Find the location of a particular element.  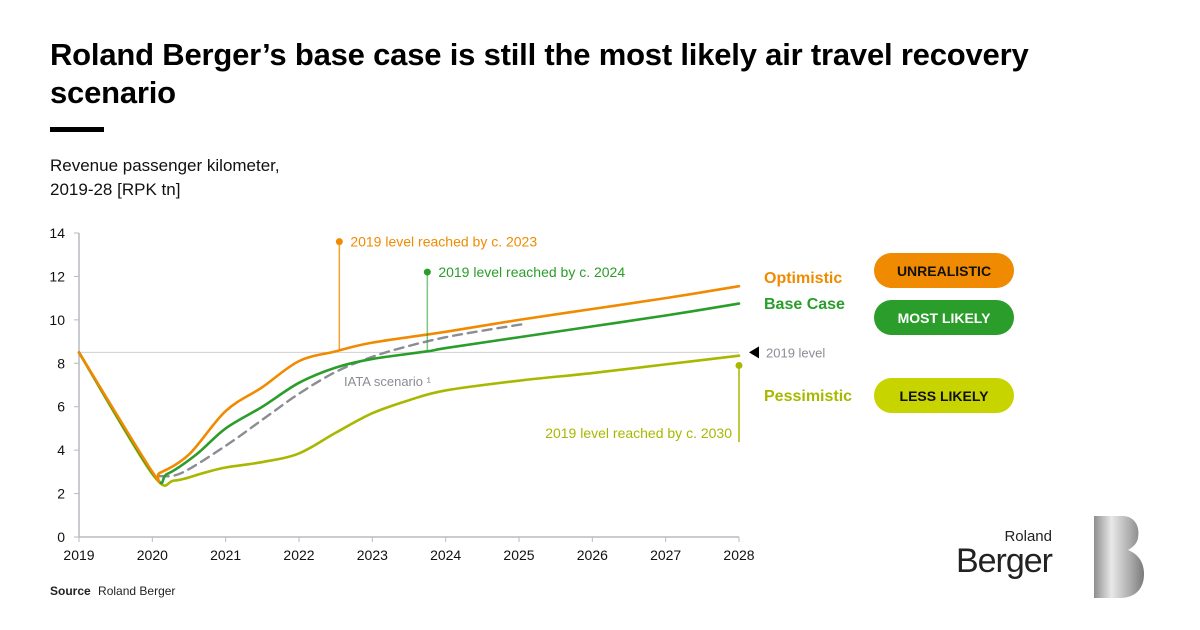

logo-text-berger: Berger is located at coordinates (1004, 561).